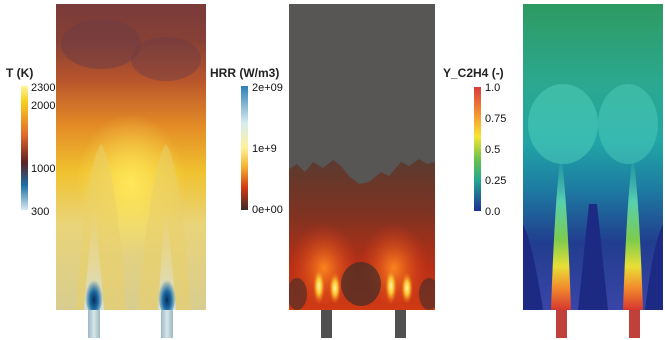  I want to click on temperature-tick-min: 300, so click(40, 212).